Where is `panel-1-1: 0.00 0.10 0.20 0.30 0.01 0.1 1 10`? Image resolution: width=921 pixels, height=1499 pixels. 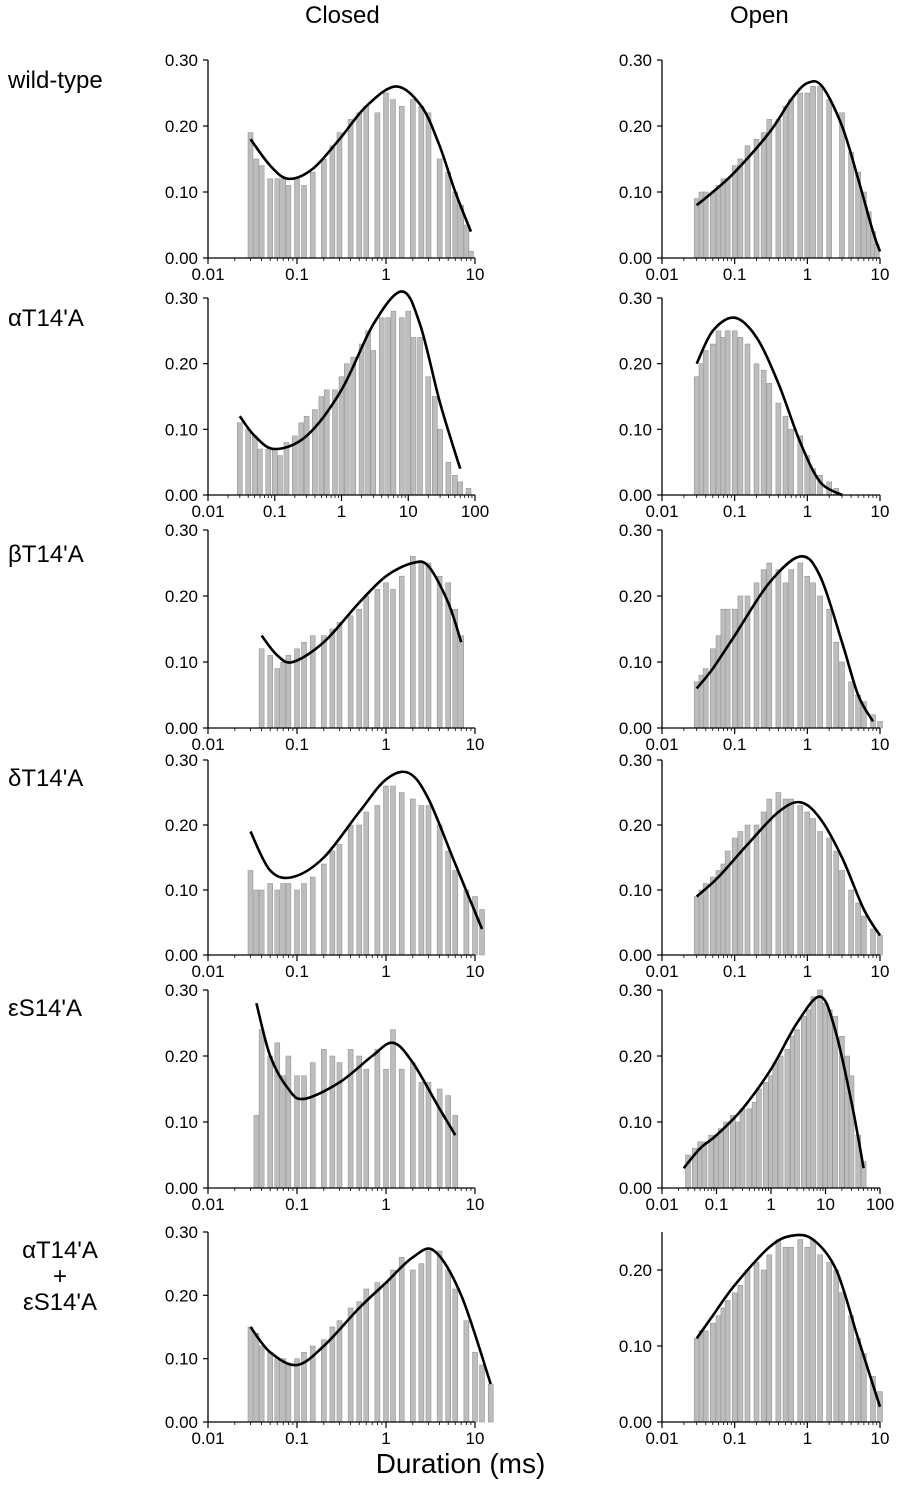
panel-1-1: 0.00 0.10 0.20 0.30 0.01 0.1 1 10 is located at coordinates (754, 405).